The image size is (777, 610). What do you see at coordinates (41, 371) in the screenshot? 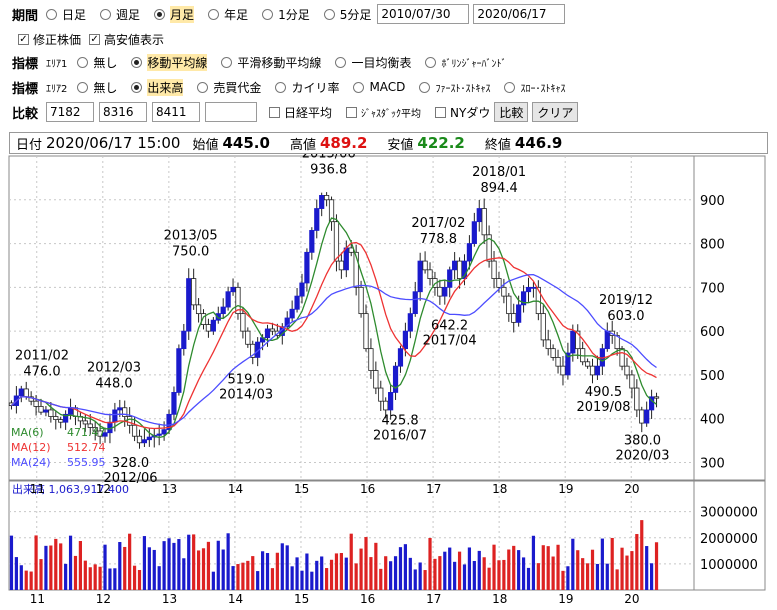
I see `high-annotation-value: 476.0` at bounding box center [41, 371].